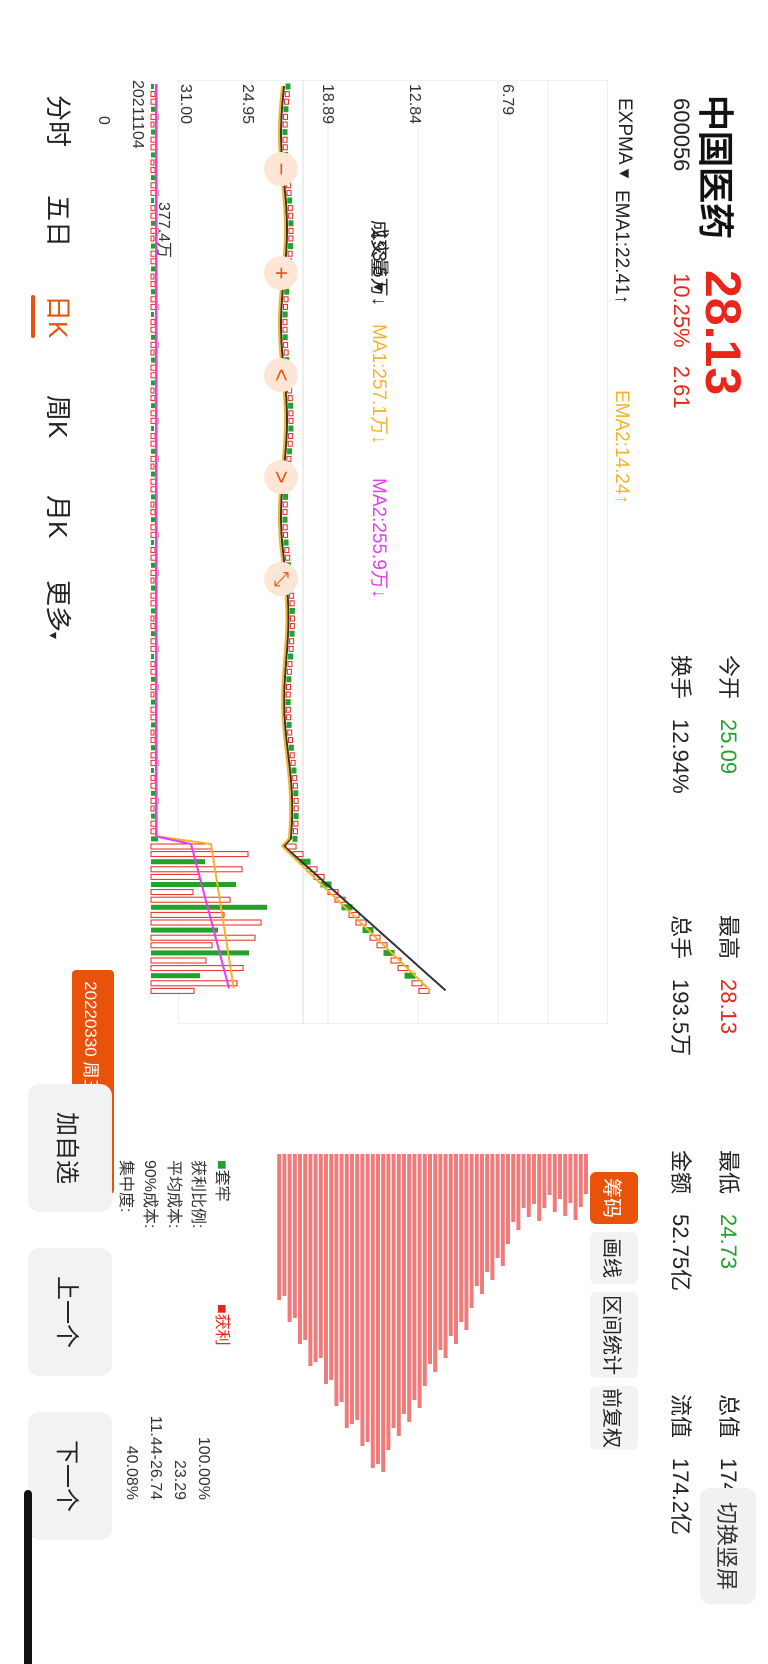 The width and height of the screenshot is (768, 1664). Describe the element at coordinates (58, 517) in the screenshot. I see `tab-monthly-k: 月K` at that location.